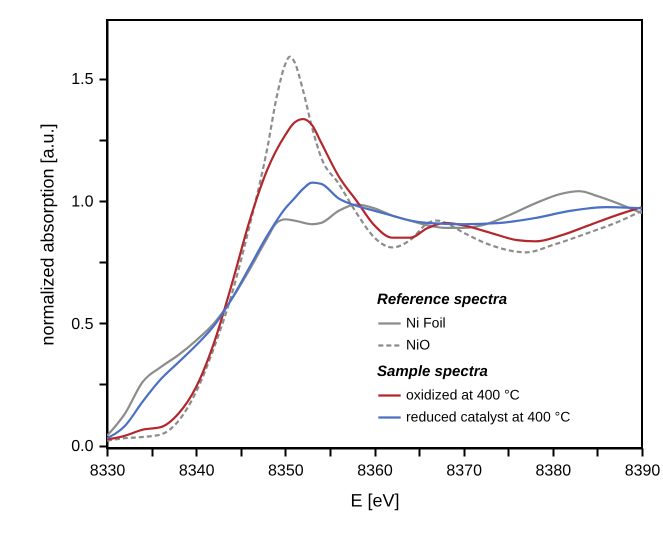 Image resolution: width=663 pixels, height=533 pixels. Describe the element at coordinates (432, 371) in the screenshot. I see `annotation: Sample spectra` at that location.